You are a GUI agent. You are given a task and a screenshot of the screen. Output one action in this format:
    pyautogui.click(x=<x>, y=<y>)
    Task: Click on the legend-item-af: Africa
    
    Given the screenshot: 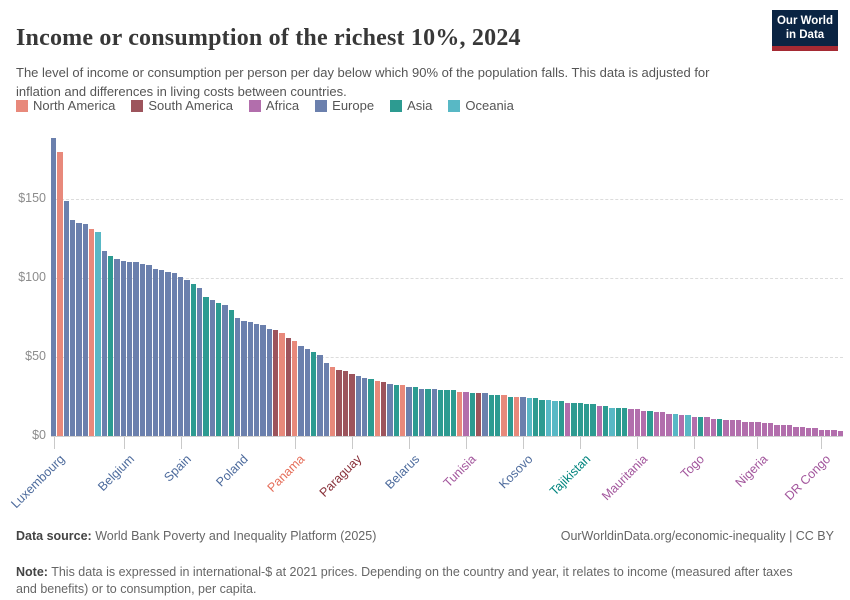 What is the action you would take?
    pyautogui.click(x=273, y=105)
    